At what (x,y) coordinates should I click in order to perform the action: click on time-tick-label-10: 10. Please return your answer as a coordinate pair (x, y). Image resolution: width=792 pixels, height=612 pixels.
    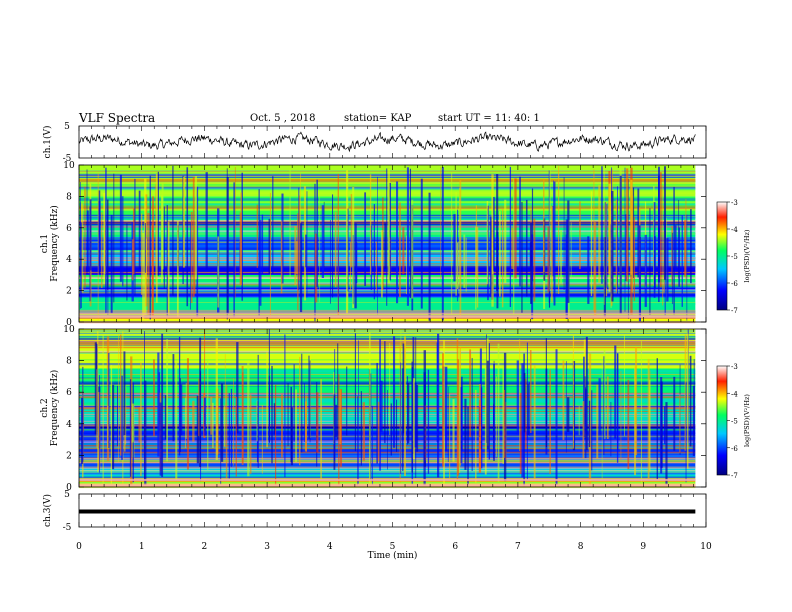
    Looking at the image, I should click on (706, 547).